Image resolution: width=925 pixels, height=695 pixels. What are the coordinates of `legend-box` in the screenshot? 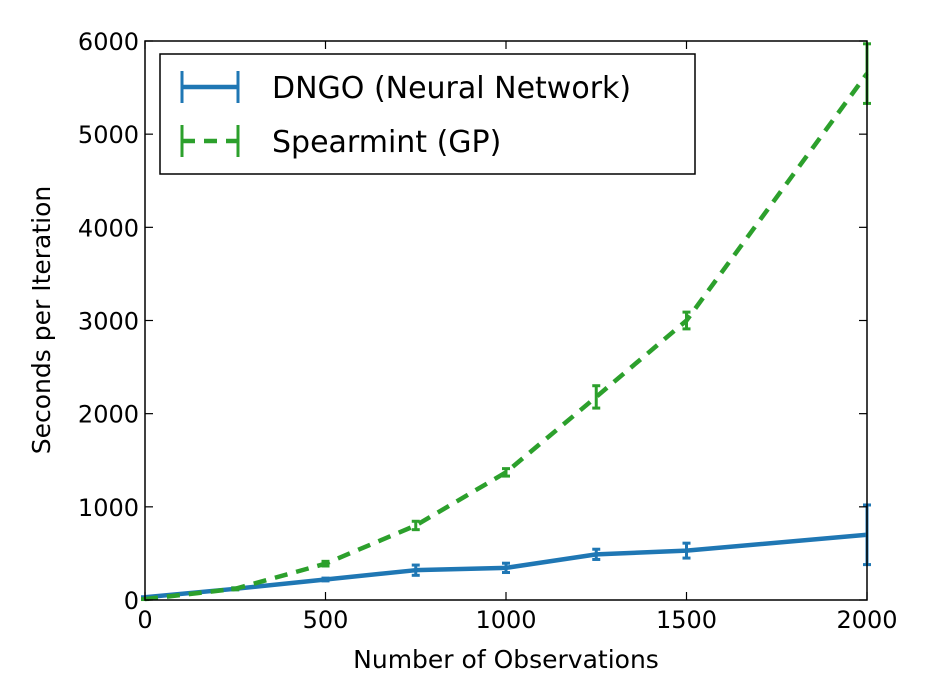 It's located at (427, 114).